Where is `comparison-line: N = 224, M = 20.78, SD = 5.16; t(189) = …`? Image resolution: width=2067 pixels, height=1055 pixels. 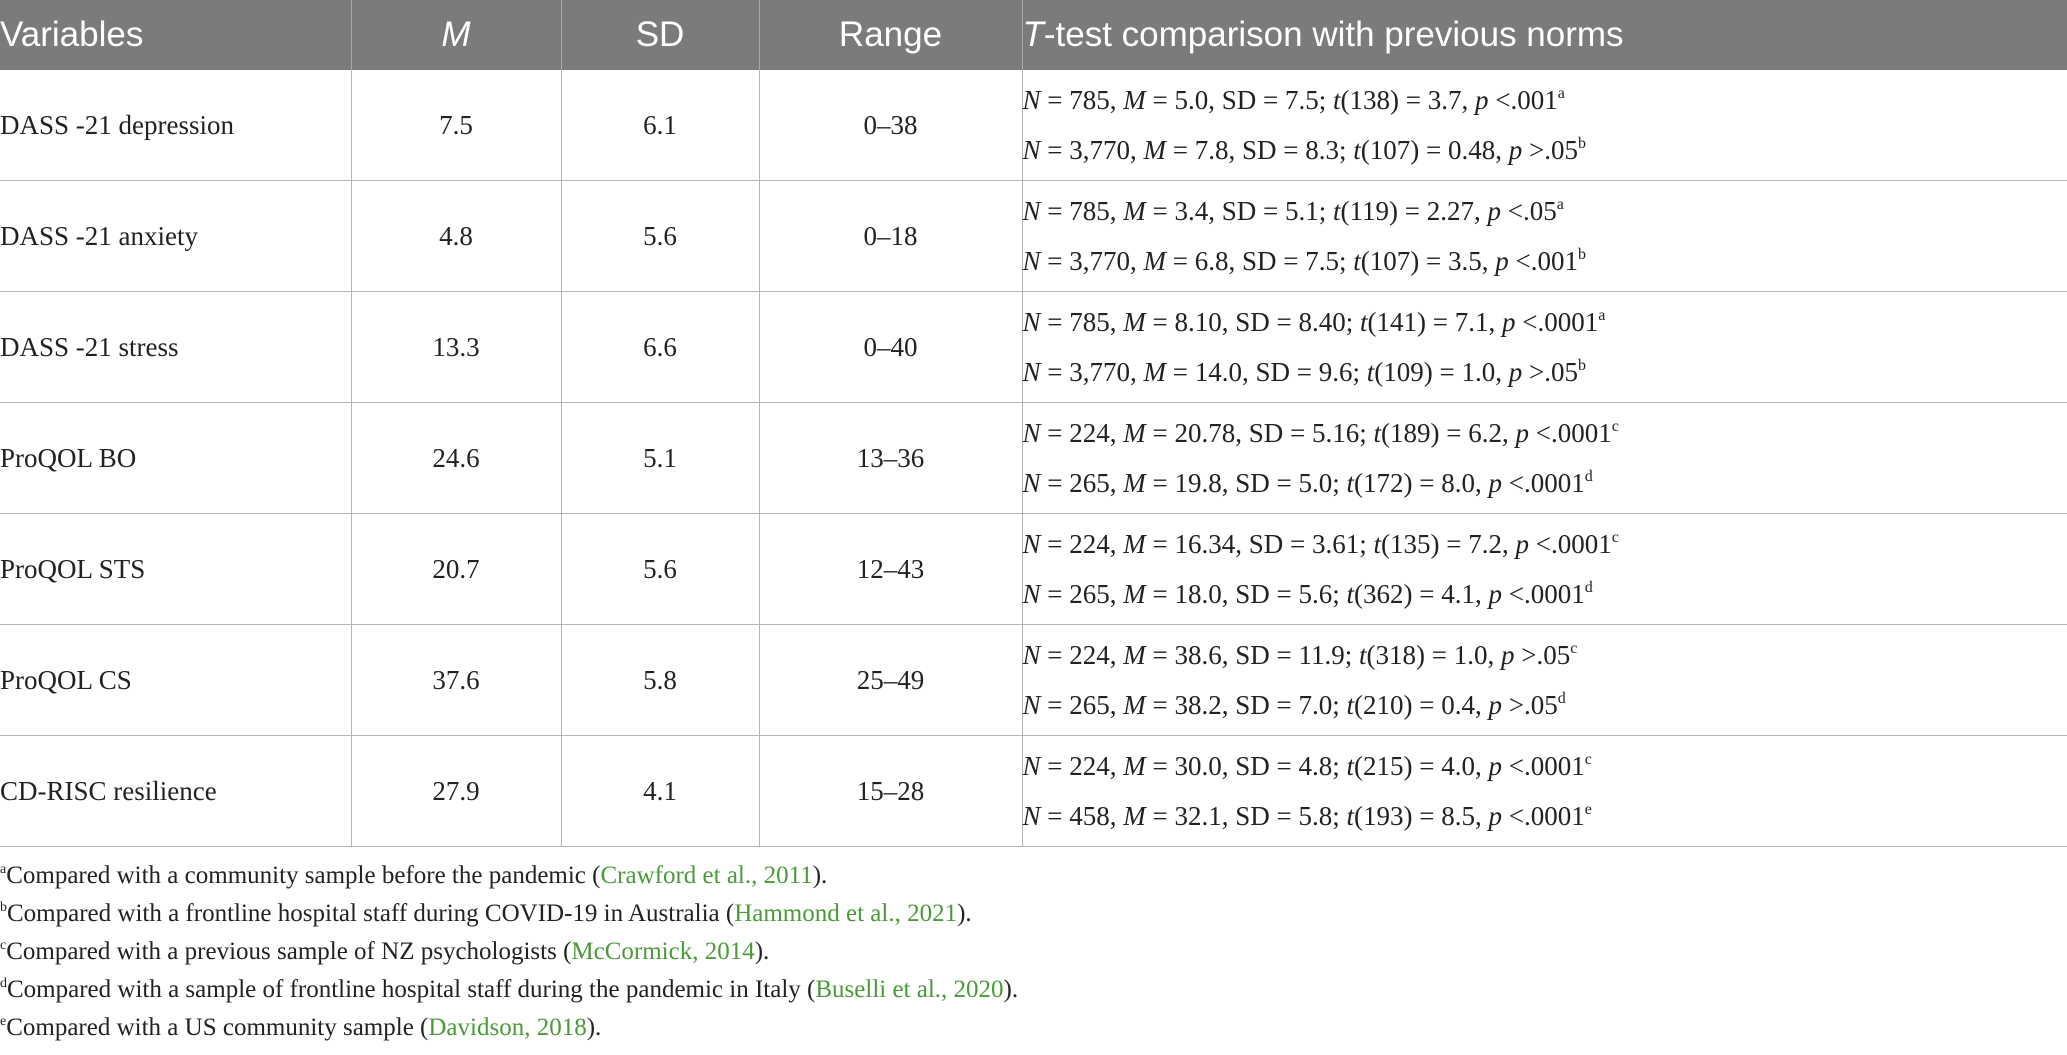 comparison-line: N = 224, M = 20.78, SD = 5.16; t(189) = … is located at coordinates (1320, 433).